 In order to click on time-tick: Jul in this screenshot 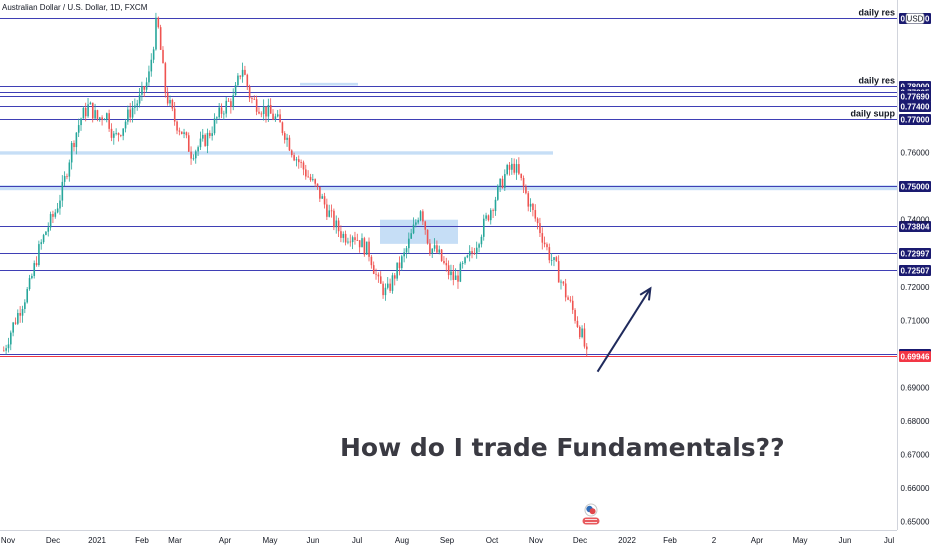, I will do `click(357, 540)`.